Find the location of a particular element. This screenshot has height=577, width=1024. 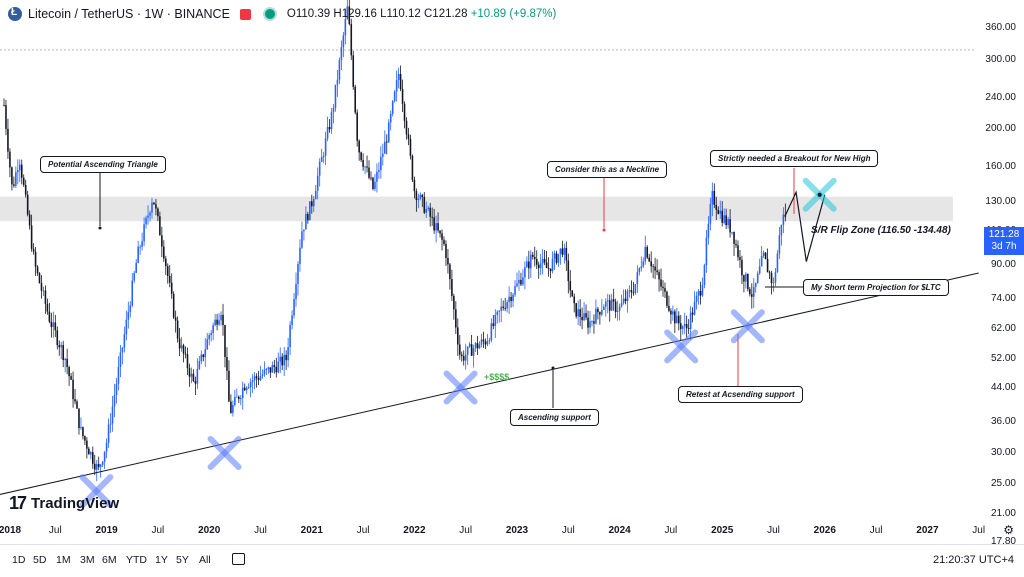

y-tick-label: 74.00 is located at coordinates (1003, 298).